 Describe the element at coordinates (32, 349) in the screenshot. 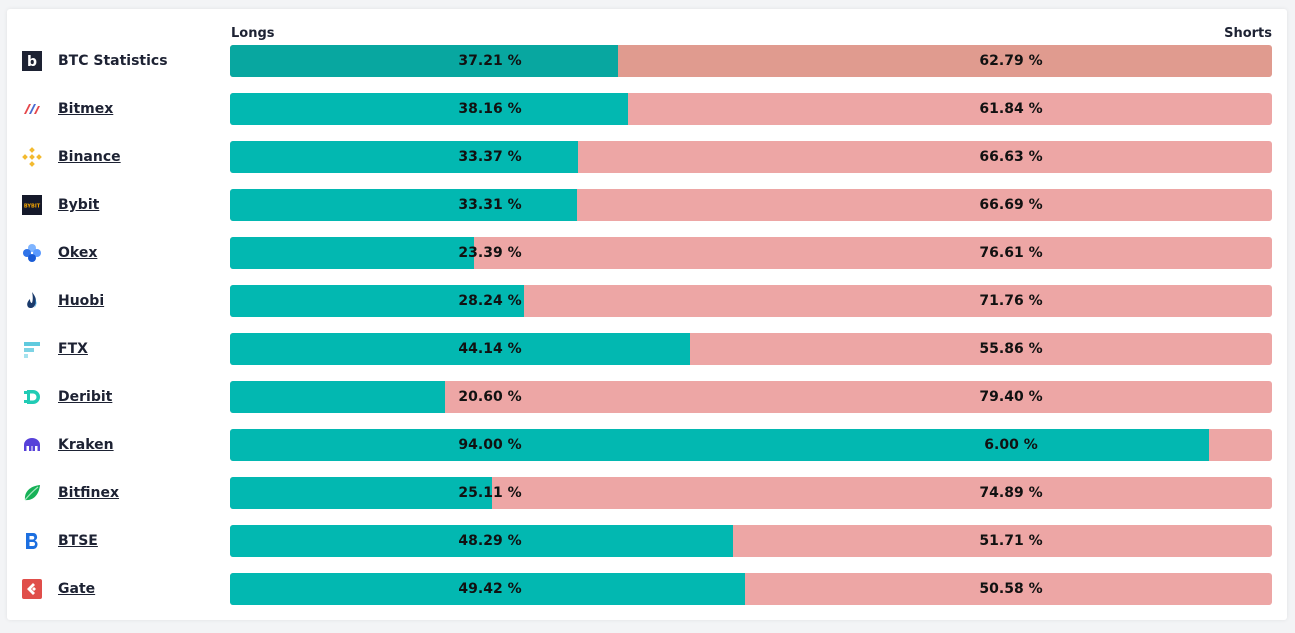

I see `ftx-icon` at that location.